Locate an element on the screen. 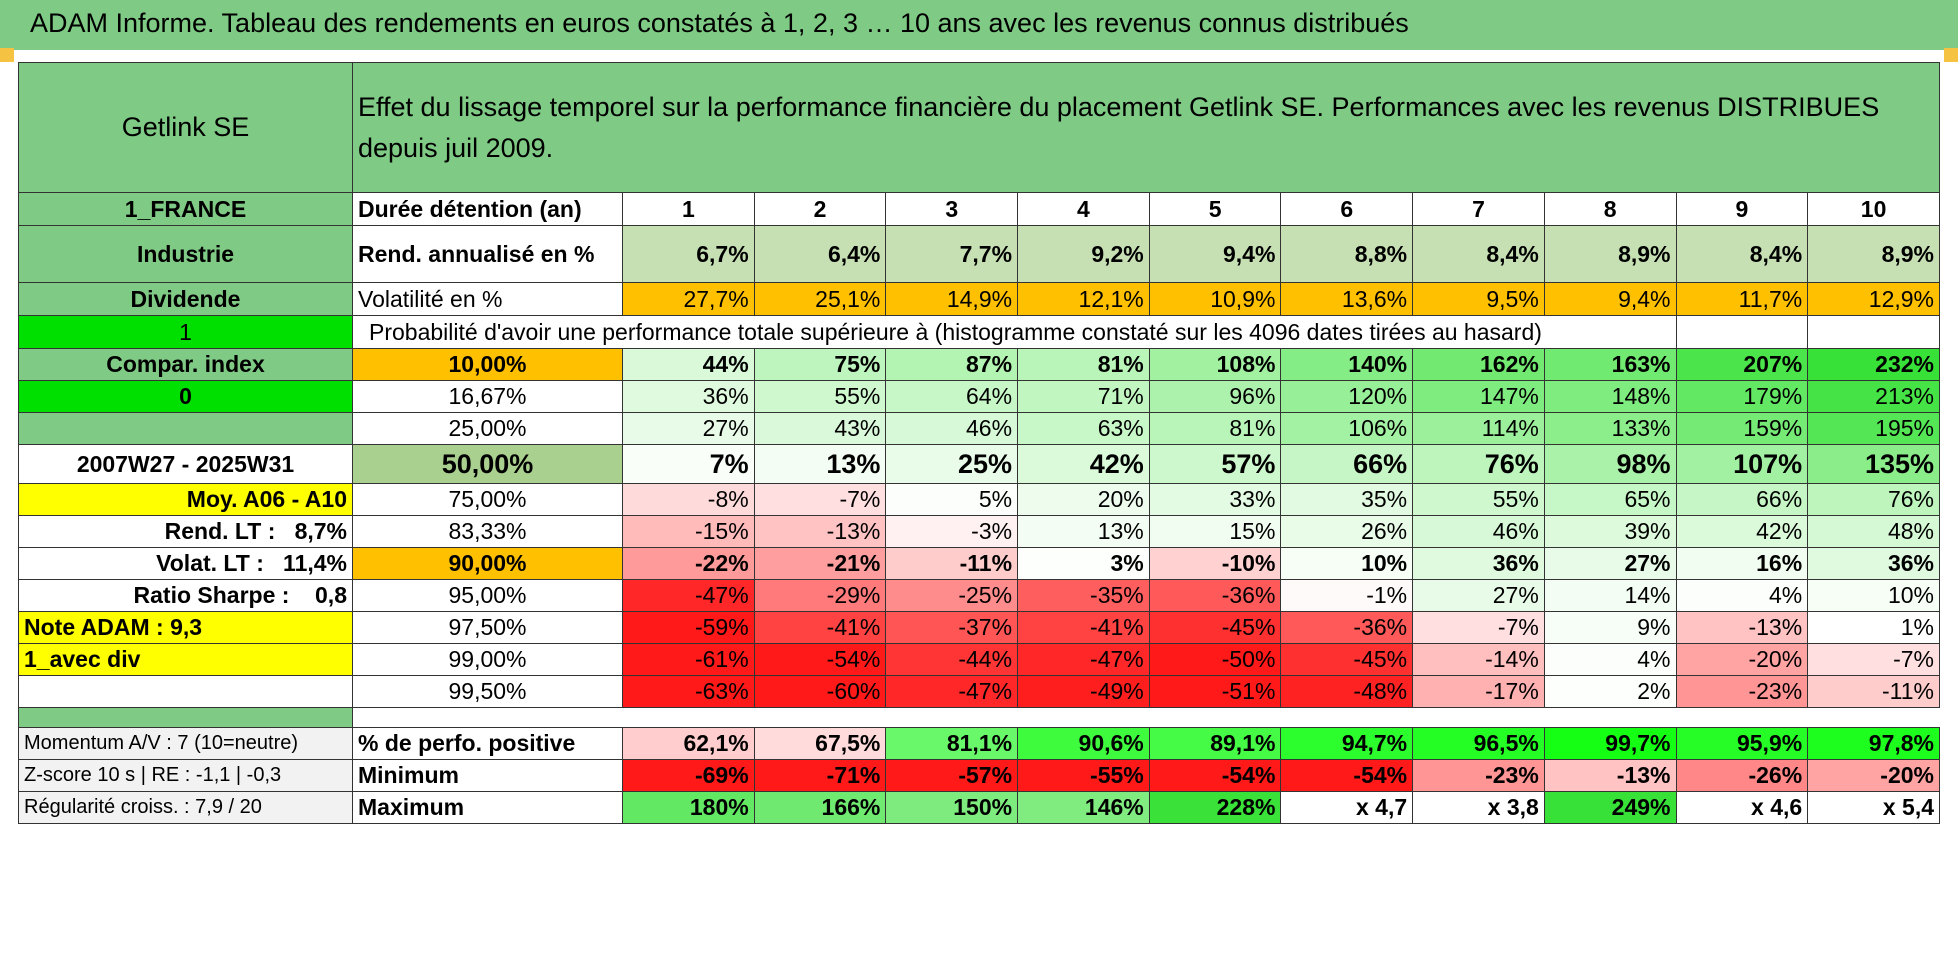 The image size is (1958, 977). separator-blank is located at coordinates (1146, 717).